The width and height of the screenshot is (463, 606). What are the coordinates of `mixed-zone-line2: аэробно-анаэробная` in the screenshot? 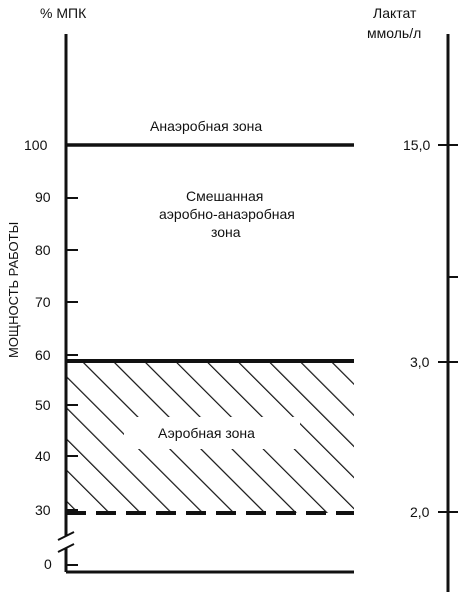 It's located at (227, 214).